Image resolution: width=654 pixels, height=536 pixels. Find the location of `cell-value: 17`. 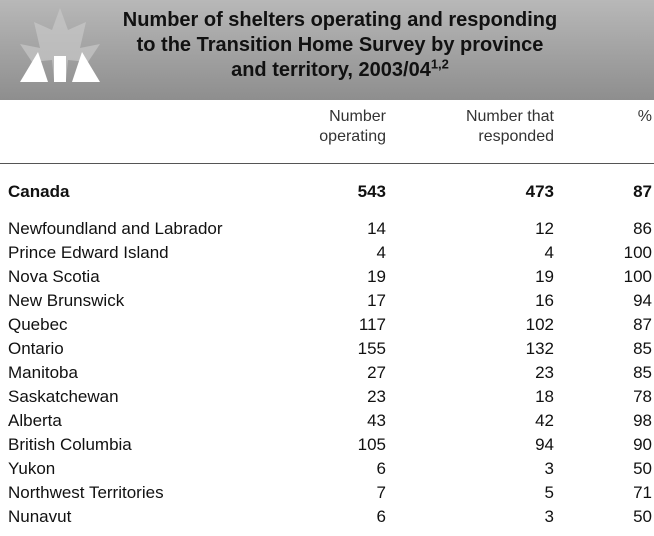

cell-value: 17 is located at coordinates (376, 300).